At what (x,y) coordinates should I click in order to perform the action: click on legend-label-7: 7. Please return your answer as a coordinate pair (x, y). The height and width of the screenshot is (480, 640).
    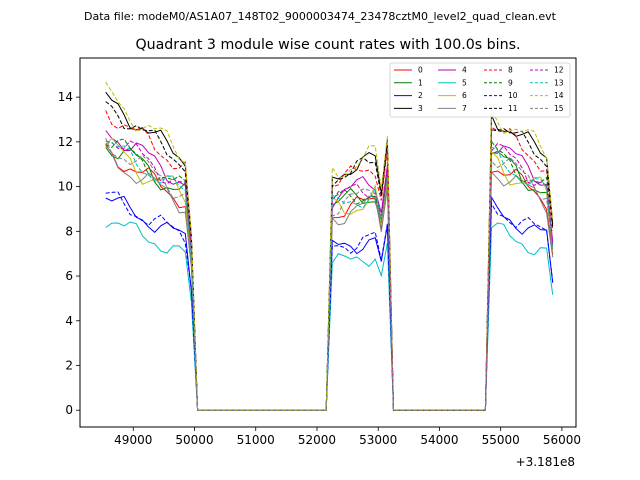
    Looking at the image, I should click on (464, 108).